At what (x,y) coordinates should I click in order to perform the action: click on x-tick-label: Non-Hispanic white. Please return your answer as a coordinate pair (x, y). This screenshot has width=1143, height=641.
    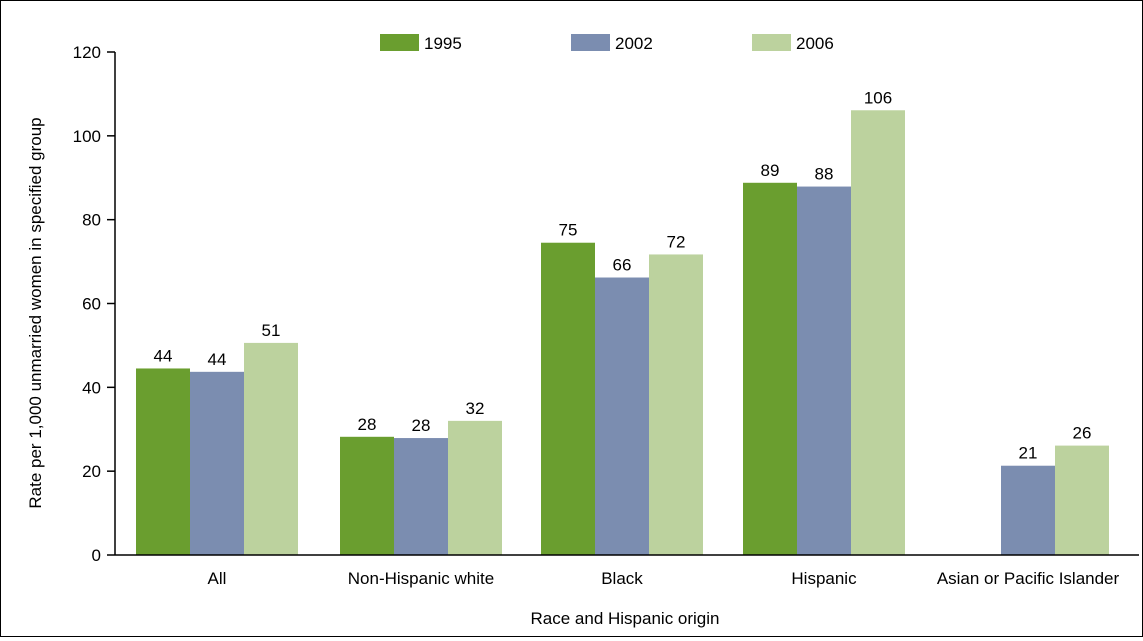
    Looking at the image, I should click on (421, 578).